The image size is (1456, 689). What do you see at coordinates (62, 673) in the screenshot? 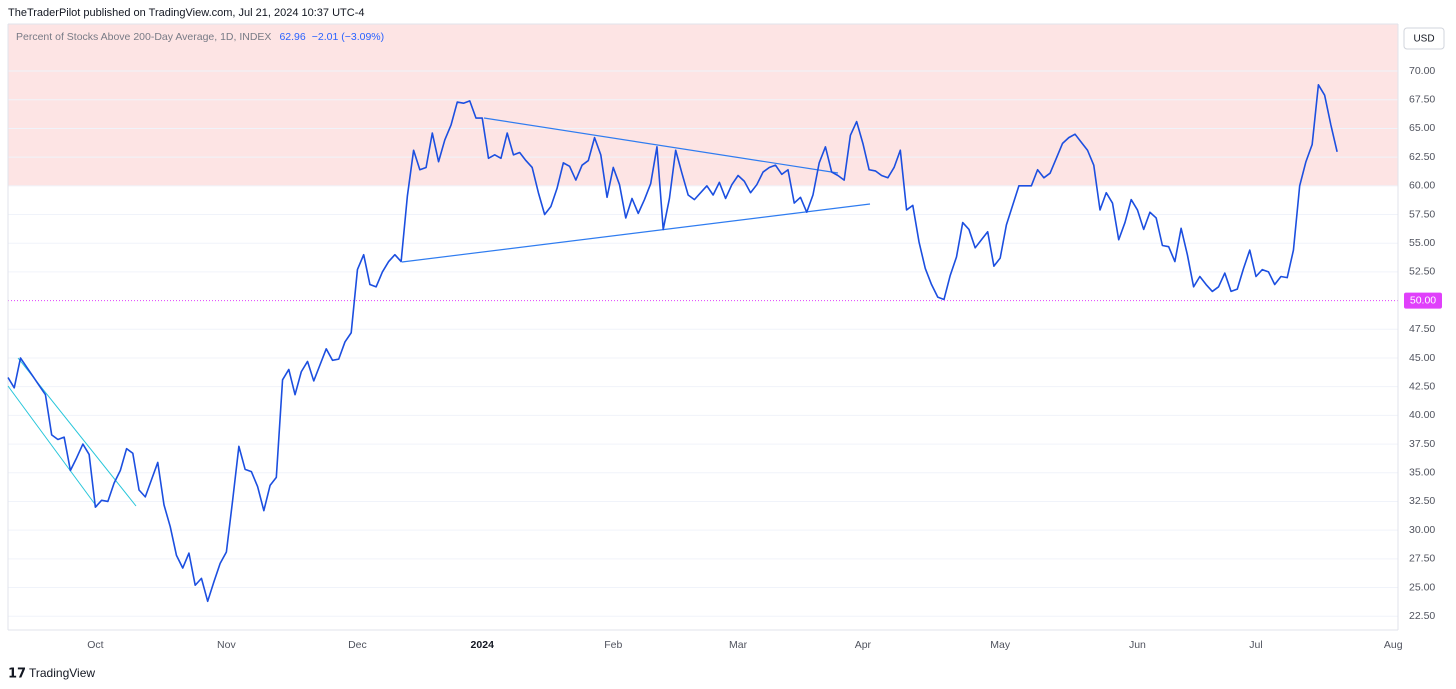
I see `footer: TradingView` at bounding box center [62, 673].